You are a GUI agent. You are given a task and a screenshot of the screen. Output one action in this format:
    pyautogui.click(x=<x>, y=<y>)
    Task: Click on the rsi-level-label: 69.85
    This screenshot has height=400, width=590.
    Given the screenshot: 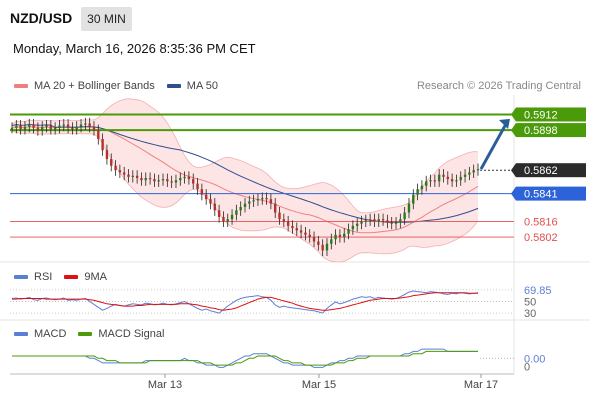 What is the action you would take?
    pyautogui.click(x=538, y=291)
    